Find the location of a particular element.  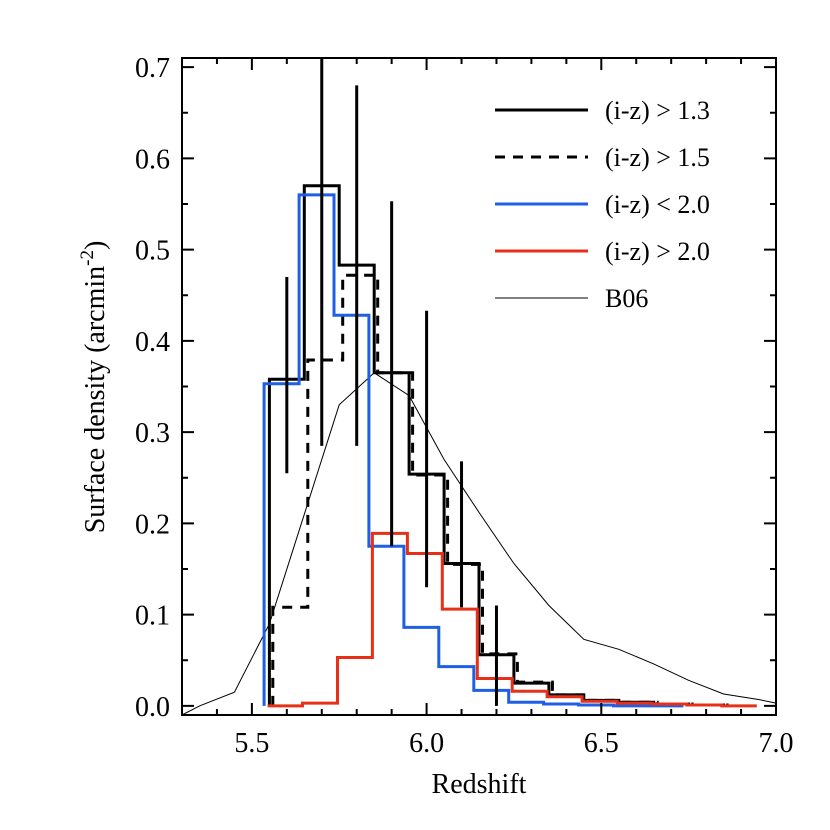

legend-label-i-z-1-3: (i-z) > 1.3 is located at coordinates (657, 110).